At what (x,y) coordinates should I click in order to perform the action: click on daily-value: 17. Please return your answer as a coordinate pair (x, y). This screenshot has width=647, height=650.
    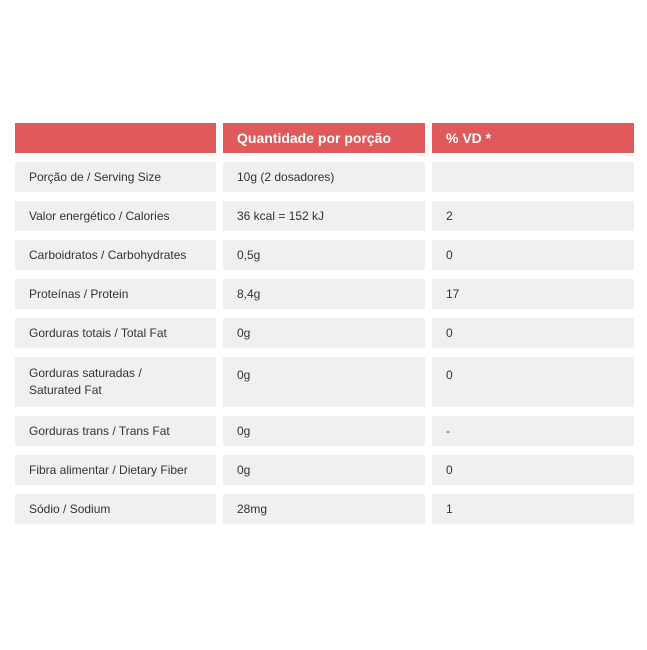
    Looking at the image, I should click on (533, 294).